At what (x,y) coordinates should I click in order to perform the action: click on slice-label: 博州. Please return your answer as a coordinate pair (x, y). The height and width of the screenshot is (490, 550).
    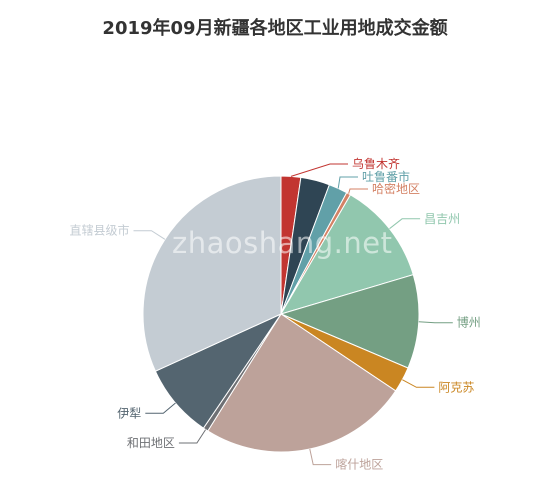
    Looking at the image, I should click on (469, 322).